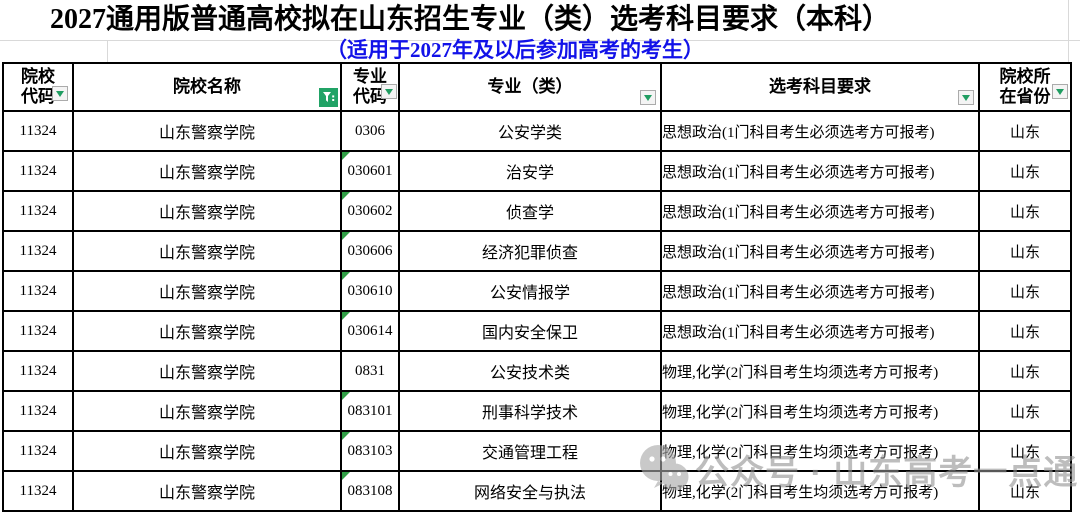 Image resolution: width=1080 pixels, height=512 pixels. I want to click on header-label: 院校代码, so click(38, 86).